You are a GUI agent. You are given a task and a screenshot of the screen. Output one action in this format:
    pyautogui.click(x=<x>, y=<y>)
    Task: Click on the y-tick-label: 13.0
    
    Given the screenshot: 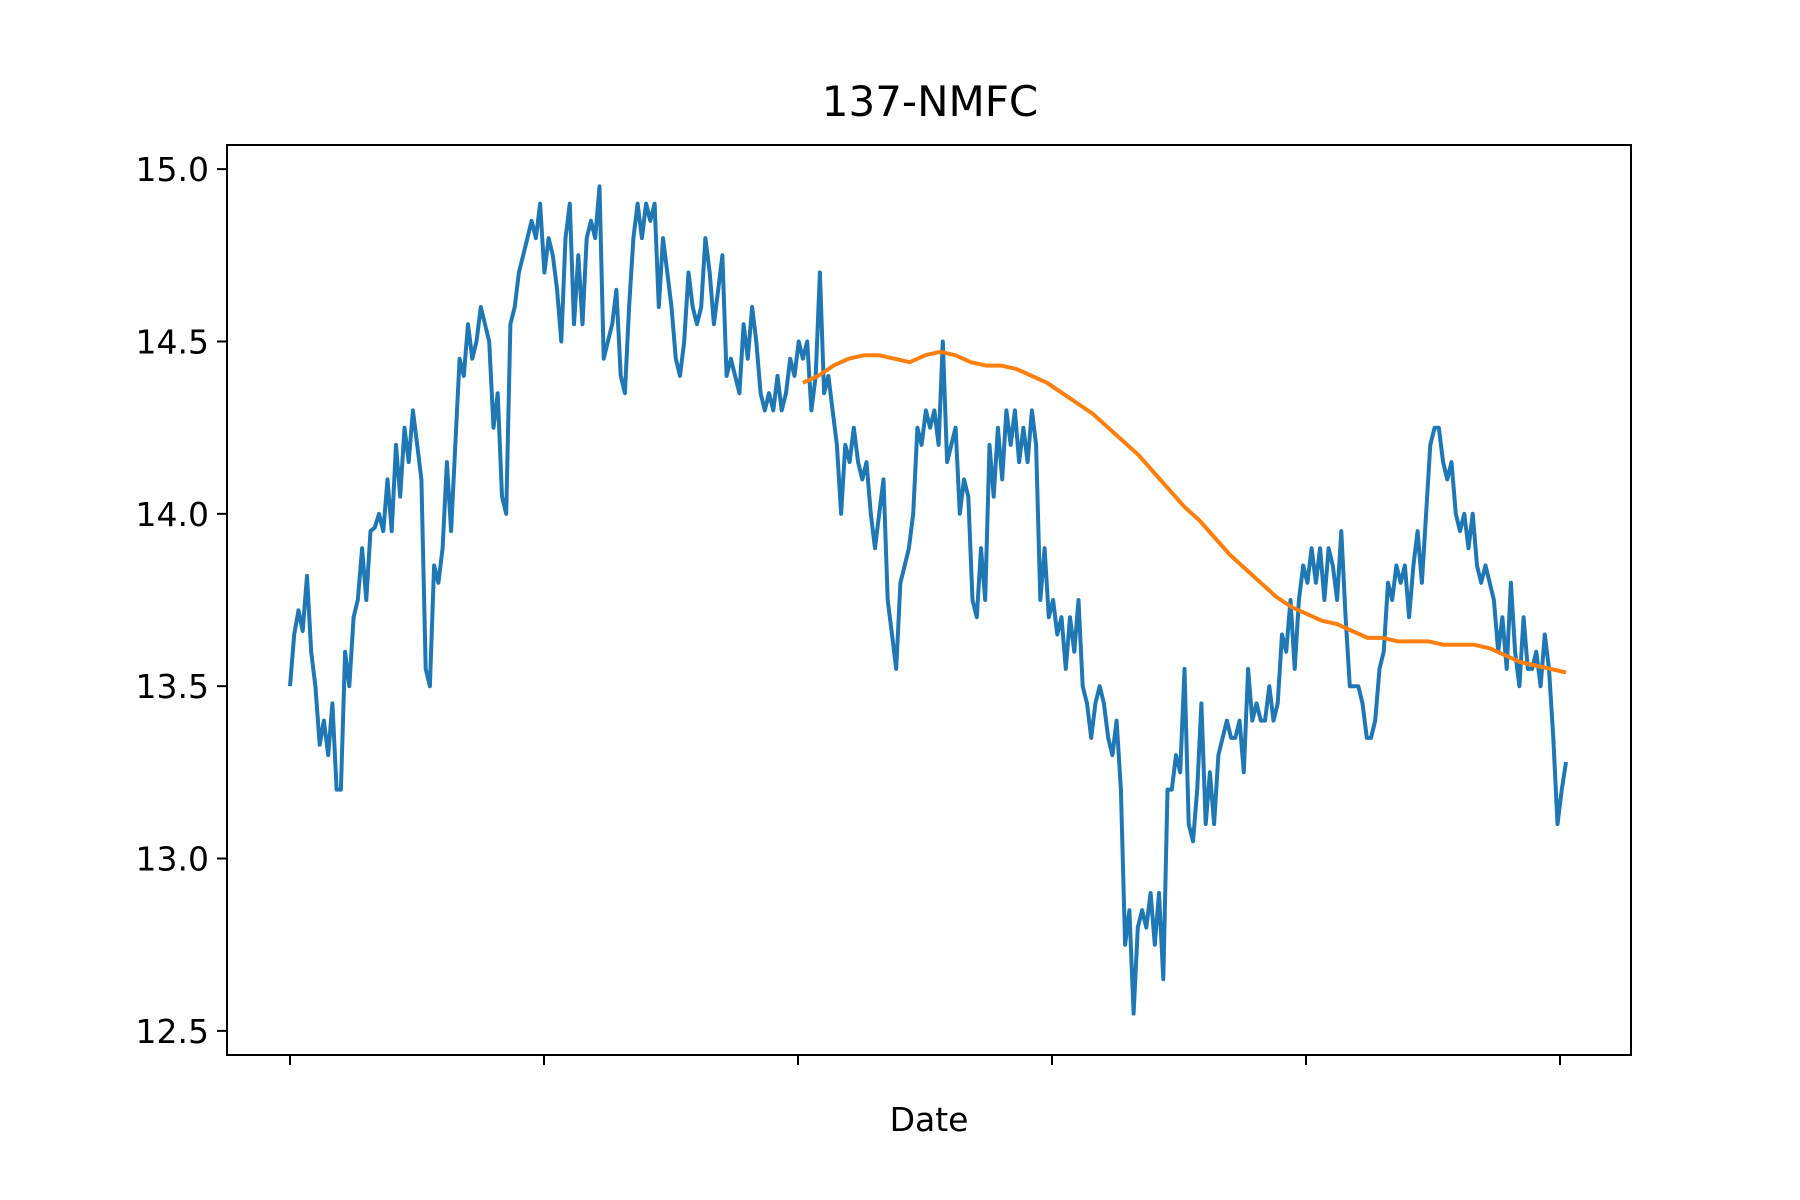 What is the action you would take?
    pyautogui.click(x=172, y=859)
    